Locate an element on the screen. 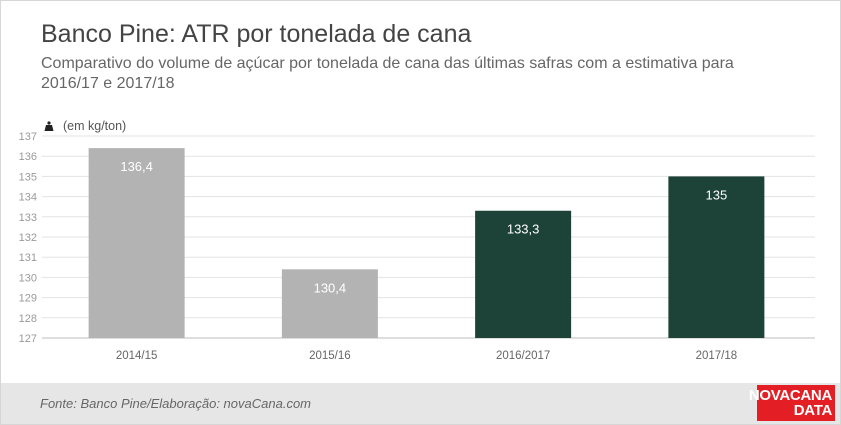  y-tick-label: 136 is located at coordinates (28, 157).